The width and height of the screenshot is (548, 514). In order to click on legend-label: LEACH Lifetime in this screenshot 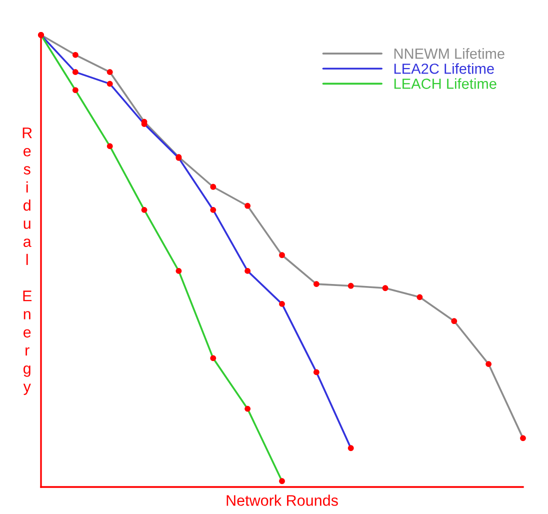, I will do `click(445, 83)`.